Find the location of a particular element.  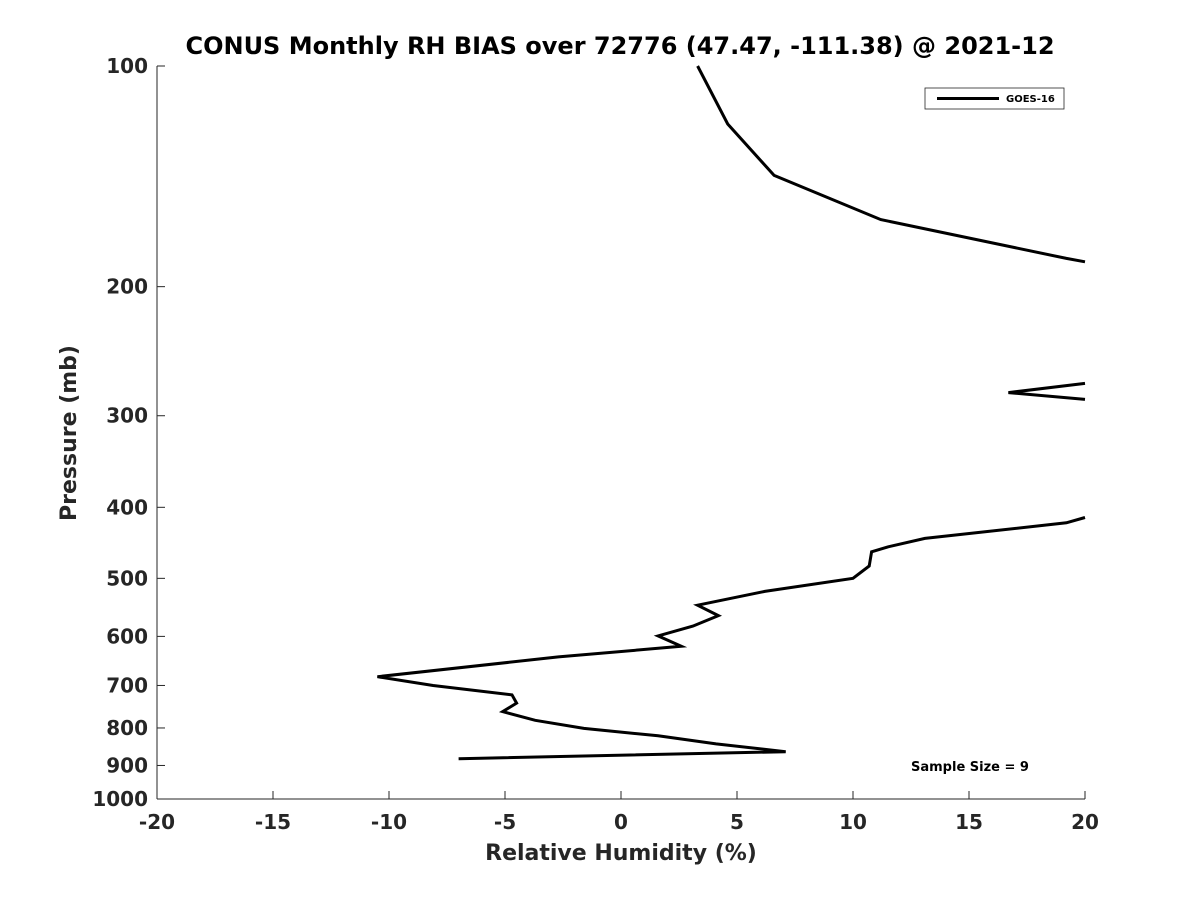

y-tick-label: 700 is located at coordinates (127, 685).